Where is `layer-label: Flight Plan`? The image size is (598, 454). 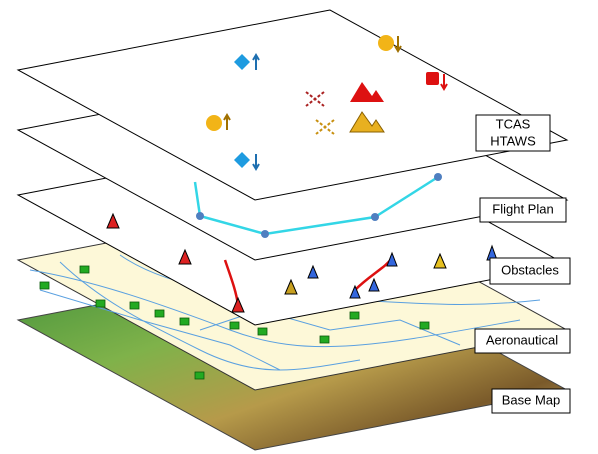
layer-label: Flight Plan is located at coordinates (522, 208).